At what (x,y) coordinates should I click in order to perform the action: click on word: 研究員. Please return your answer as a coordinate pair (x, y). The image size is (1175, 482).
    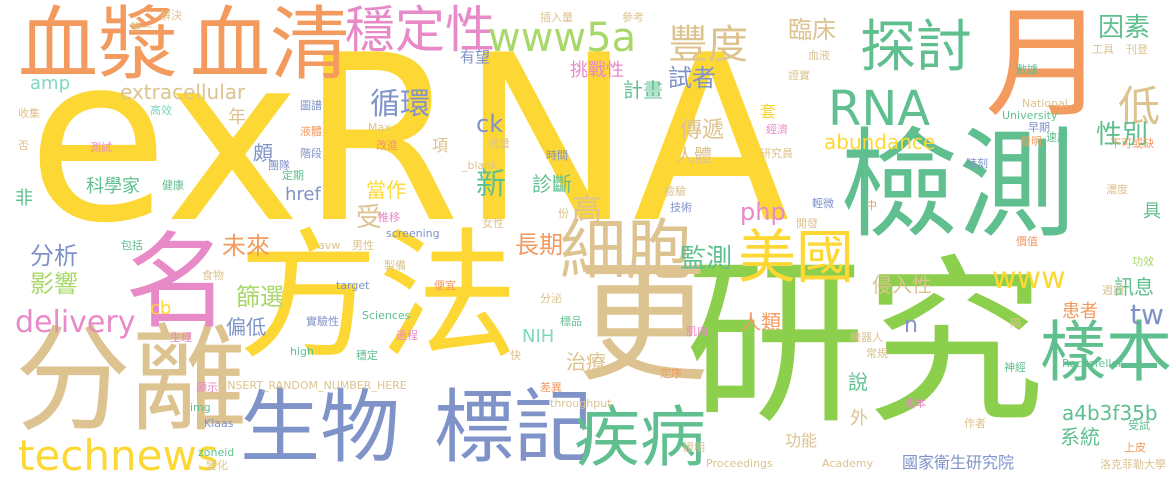
    Looking at the image, I should click on (776, 153).